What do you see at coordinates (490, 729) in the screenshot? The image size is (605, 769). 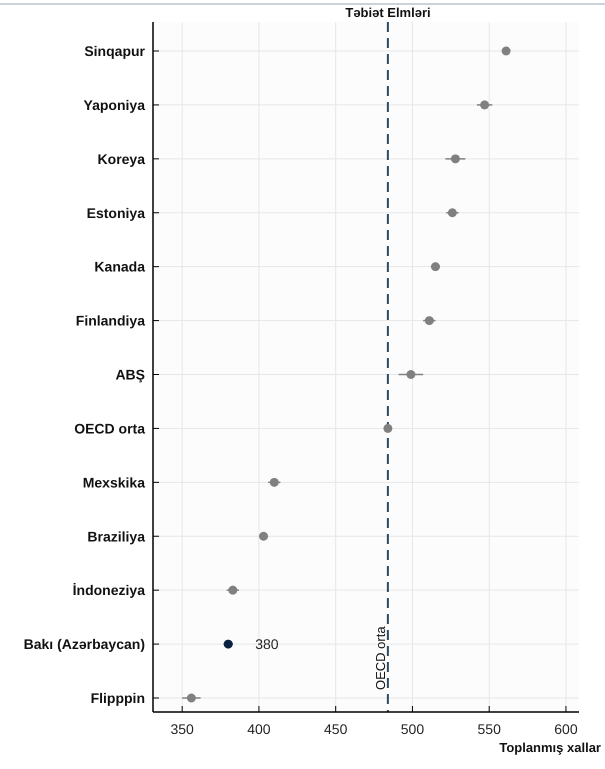 I see `x-tick-label: 550` at bounding box center [490, 729].